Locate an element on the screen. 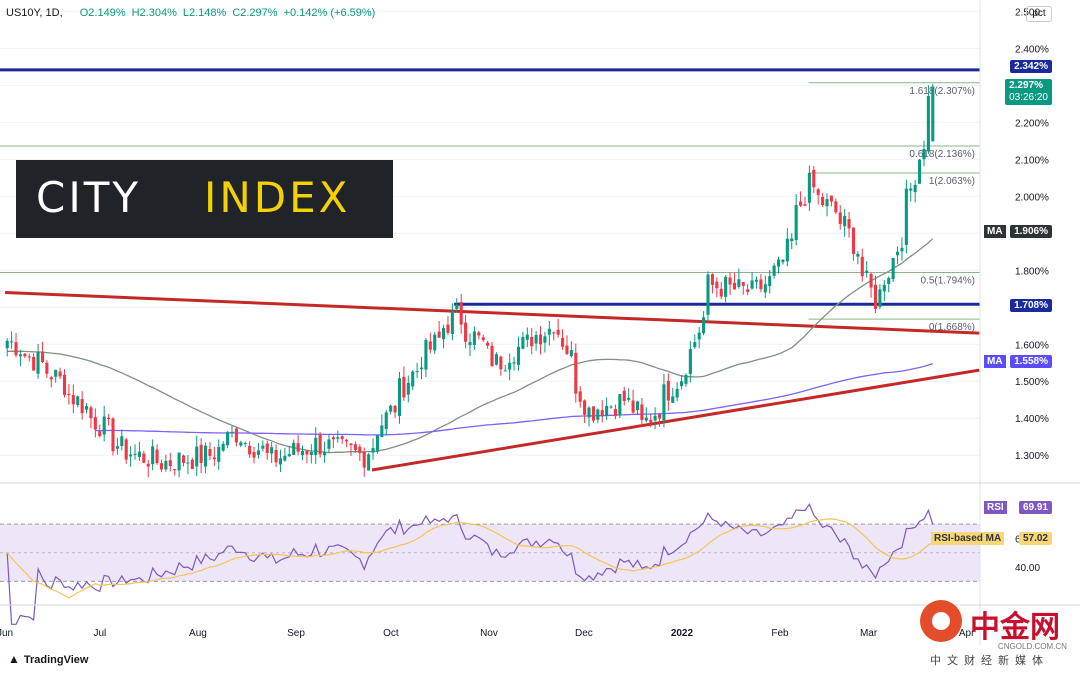  time-tick-label: Feb is located at coordinates (780, 633).